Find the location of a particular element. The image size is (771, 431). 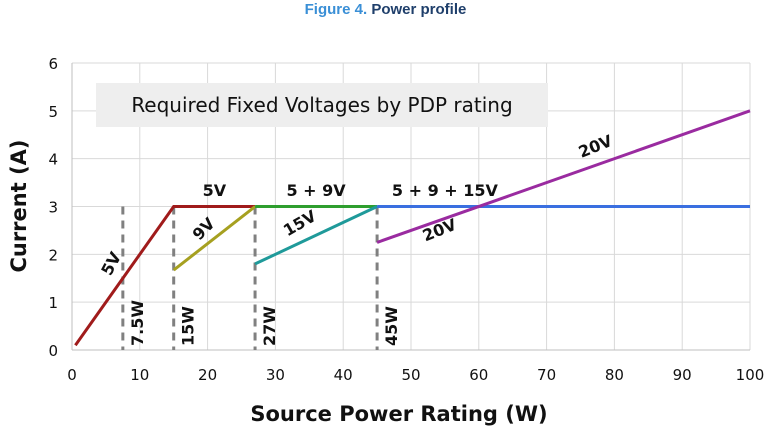

y-tick-label: 2 is located at coordinates (53, 255).